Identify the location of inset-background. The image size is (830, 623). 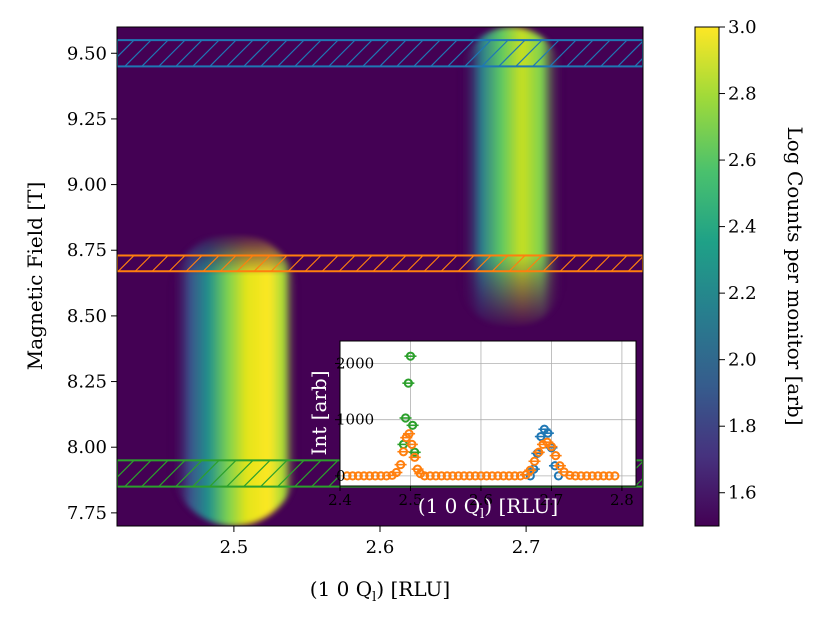
(488, 413).